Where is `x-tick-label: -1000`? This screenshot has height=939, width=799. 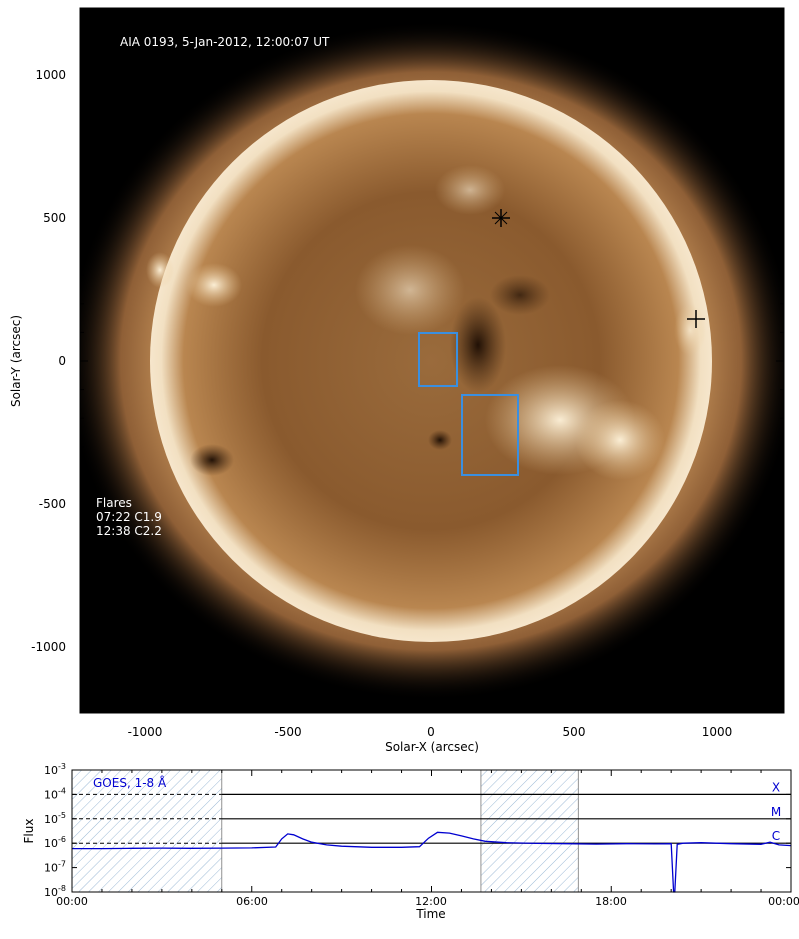
x-tick-label: -1000 is located at coordinates (145, 732).